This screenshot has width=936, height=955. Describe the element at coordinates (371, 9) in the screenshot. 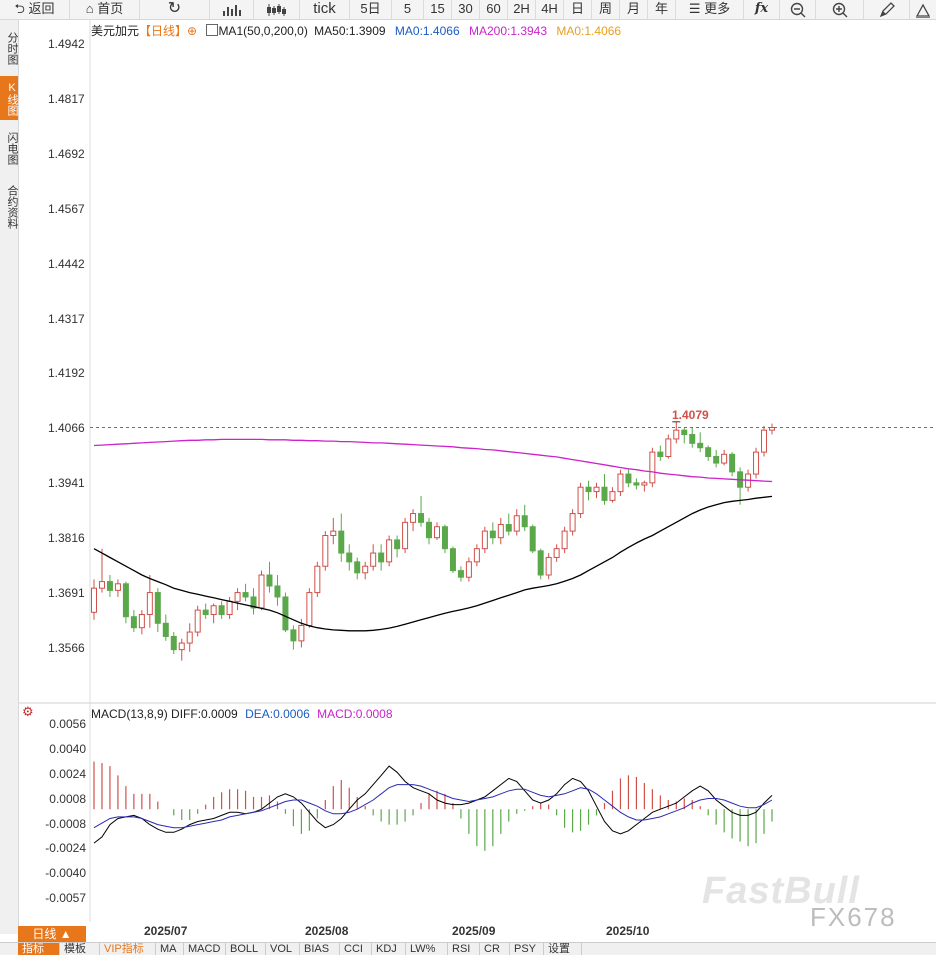

I see `period-5day: 5日` at that location.